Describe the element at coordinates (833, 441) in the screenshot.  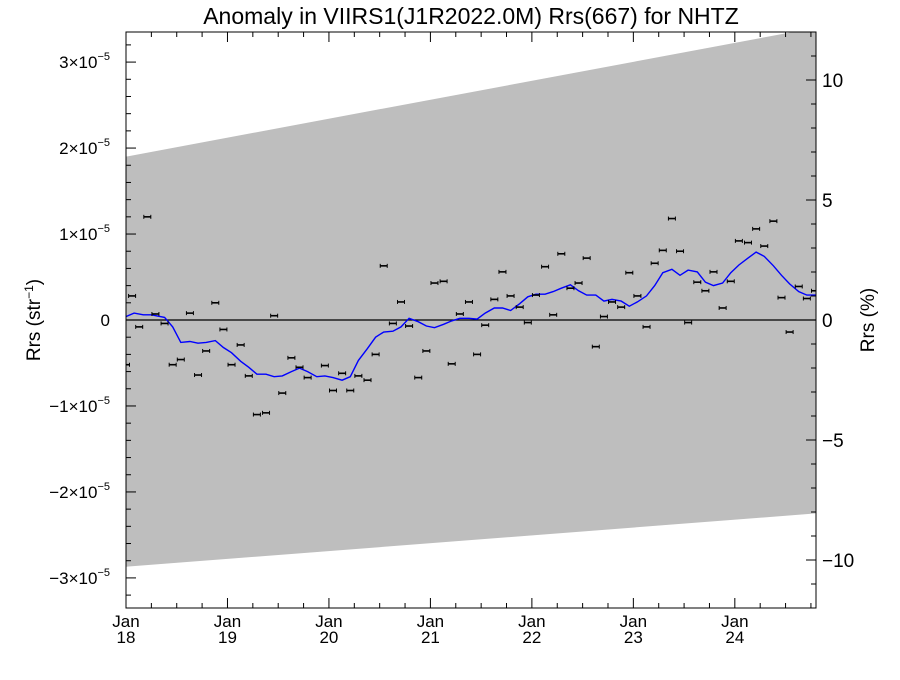
I see `y-right-tick-label: −5` at that location.